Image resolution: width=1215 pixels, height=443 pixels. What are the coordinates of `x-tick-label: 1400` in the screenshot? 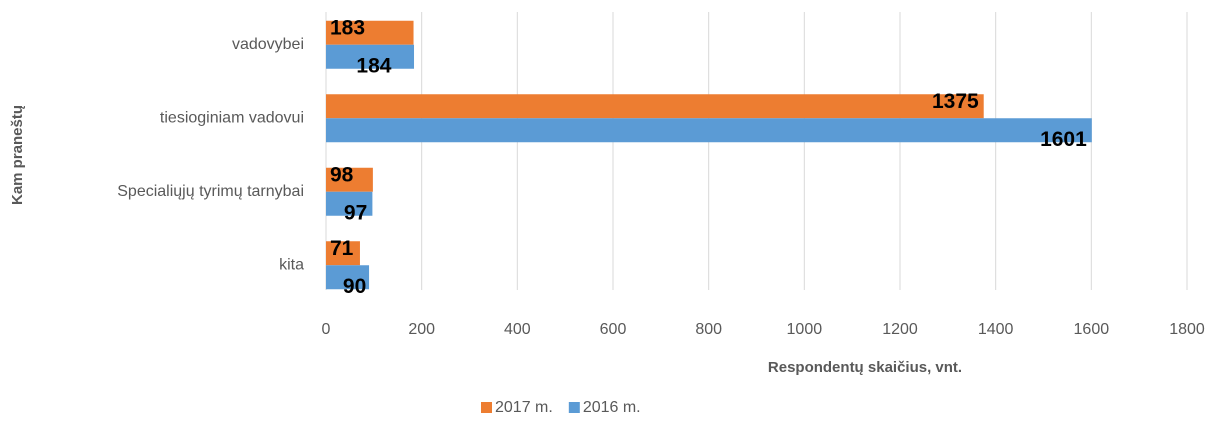 It's located at (996, 329).